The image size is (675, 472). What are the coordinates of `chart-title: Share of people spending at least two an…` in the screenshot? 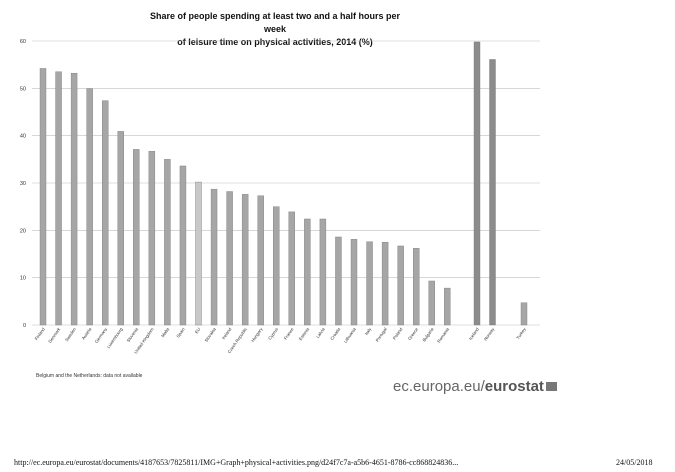 It's located at (275, 29).